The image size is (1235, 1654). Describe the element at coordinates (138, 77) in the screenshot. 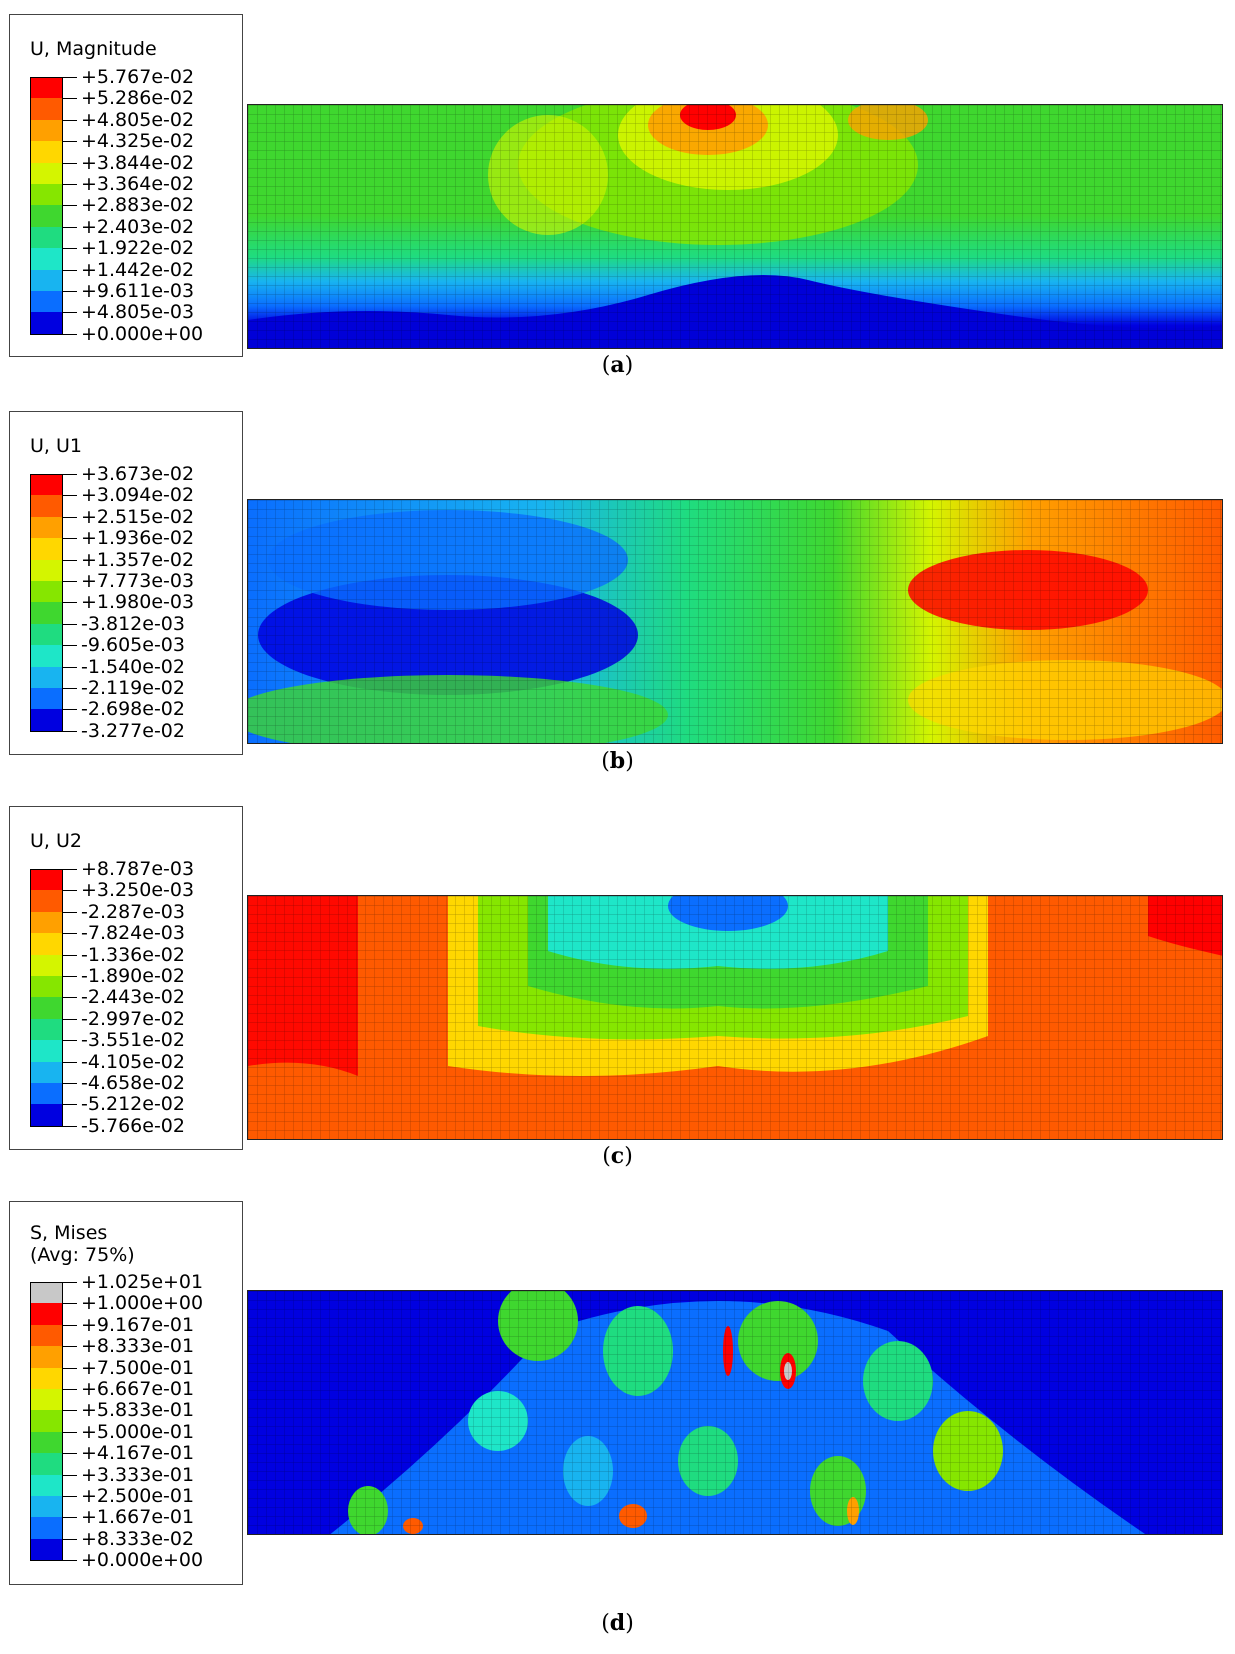

I see `scale-label: +5.767e-02` at that location.